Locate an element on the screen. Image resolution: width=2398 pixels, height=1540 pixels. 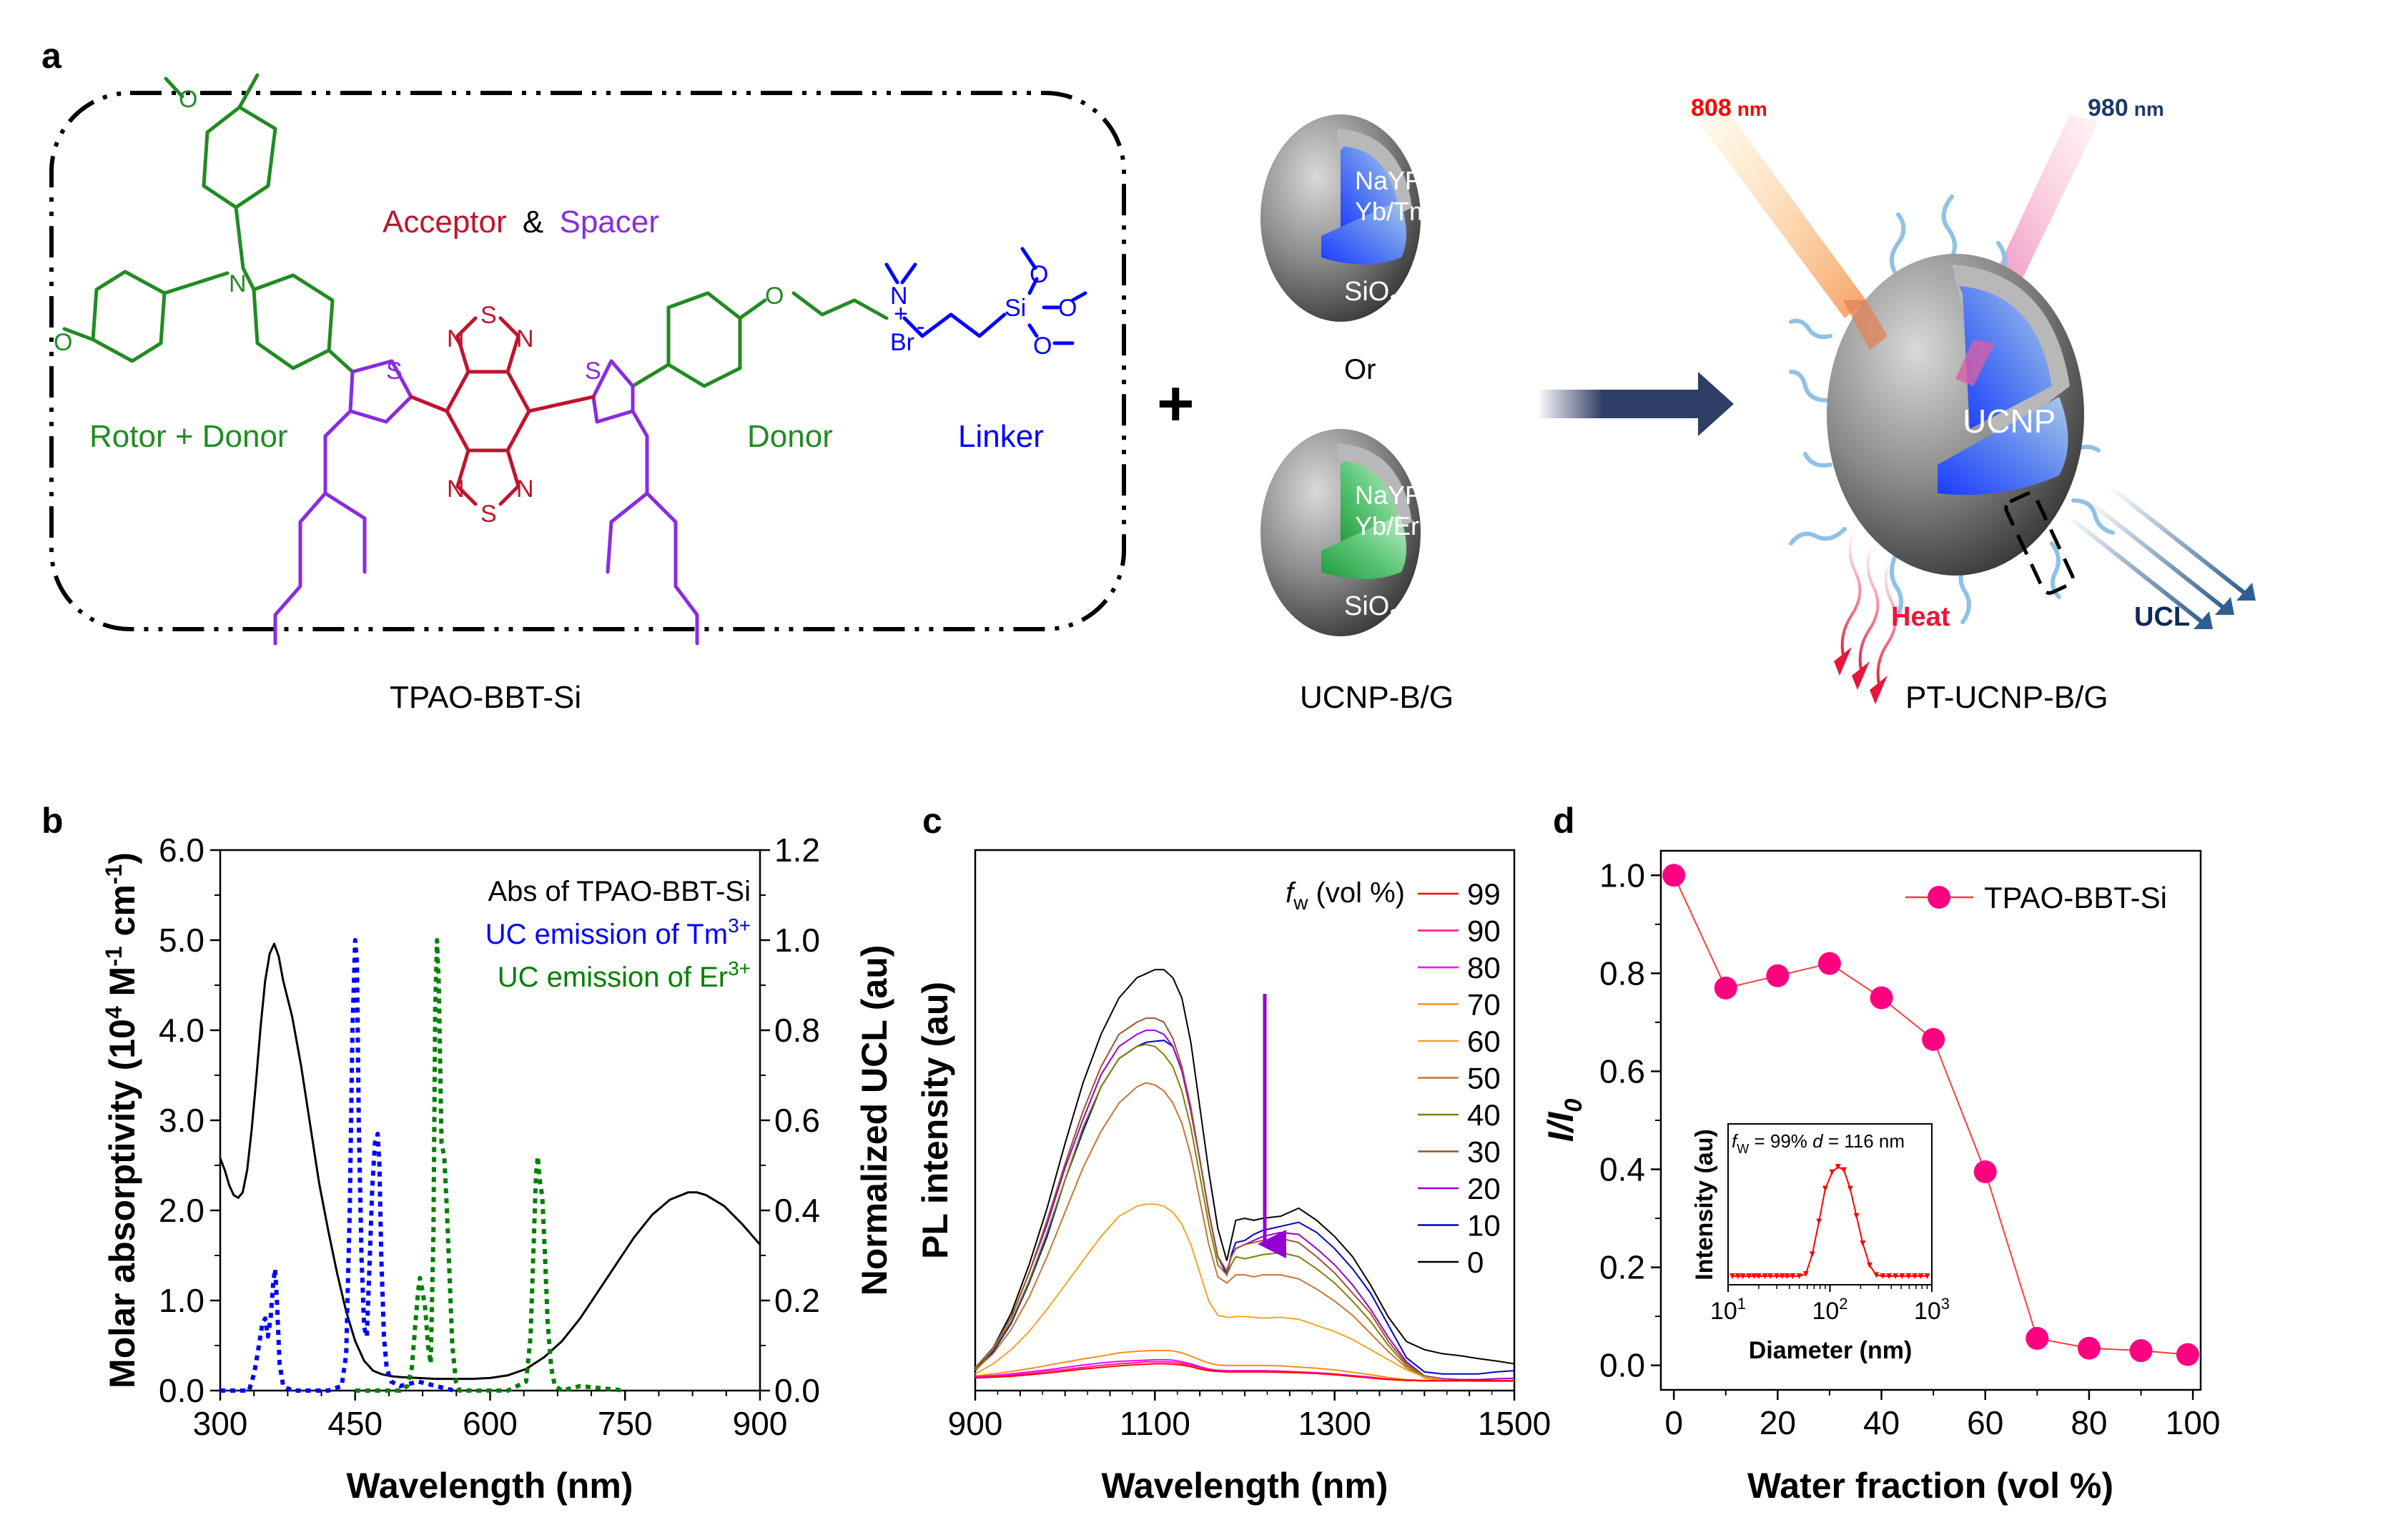
series-line-uc-emission-of-er3- is located at coordinates (490, 1166).